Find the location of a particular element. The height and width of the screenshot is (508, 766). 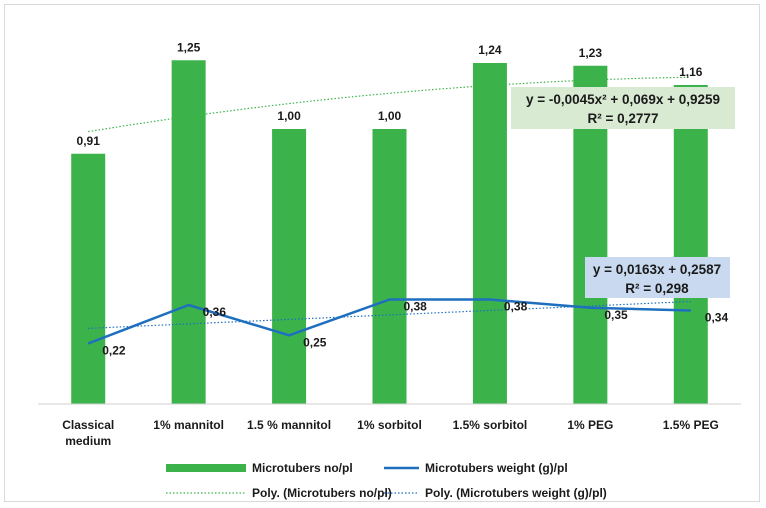

x-tick-label-6: 1.5% PEG is located at coordinates (691, 425).